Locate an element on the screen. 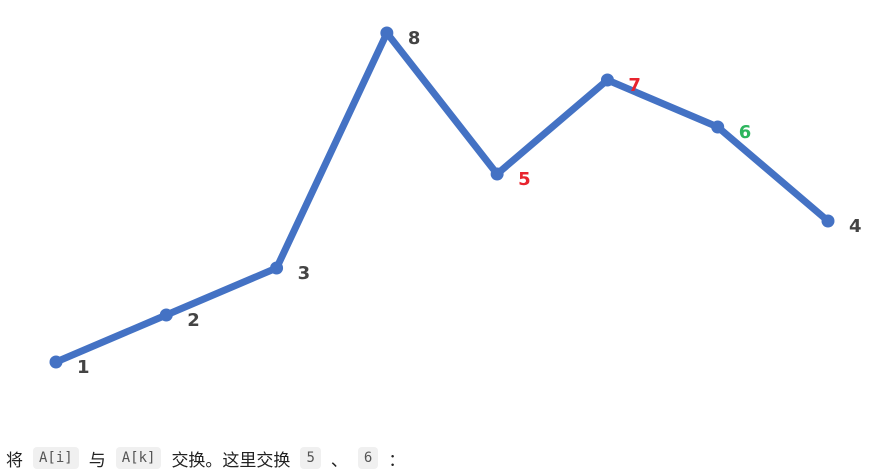 The height and width of the screenshot is (476, 880). caption-text-2: 与 is located at coordinates (97, 460).